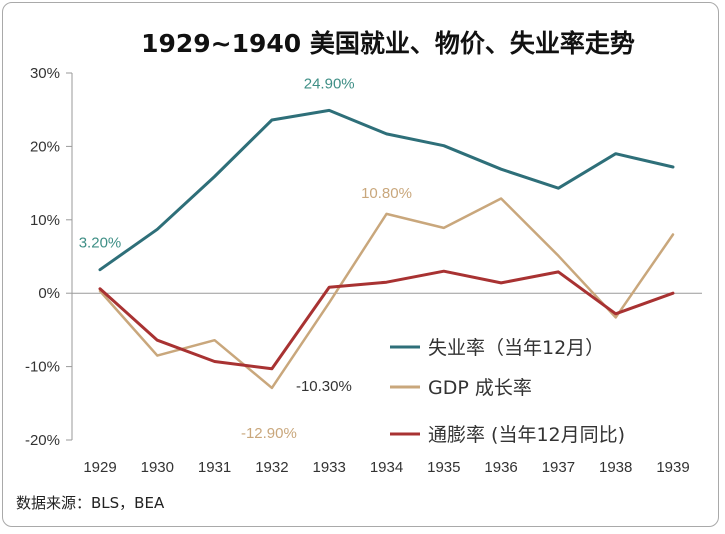 The width and height of the screenshot is (725, 534). What do you see at coordinates (45, 146) in the screenshot?
I see `y-tick-label: 20%` at bounding box center [45, 146].